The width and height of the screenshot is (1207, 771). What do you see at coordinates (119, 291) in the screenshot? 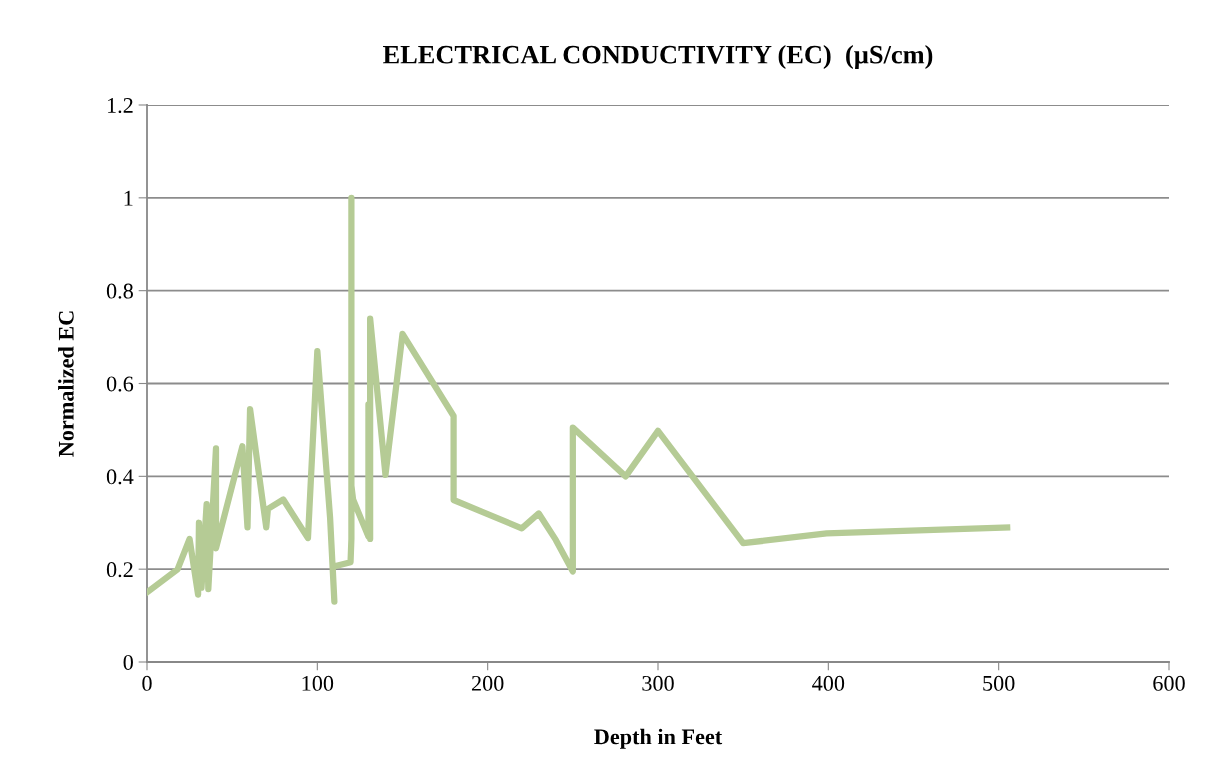
I see `y-tick-label: 0.8` at bounding box center [119, 291].